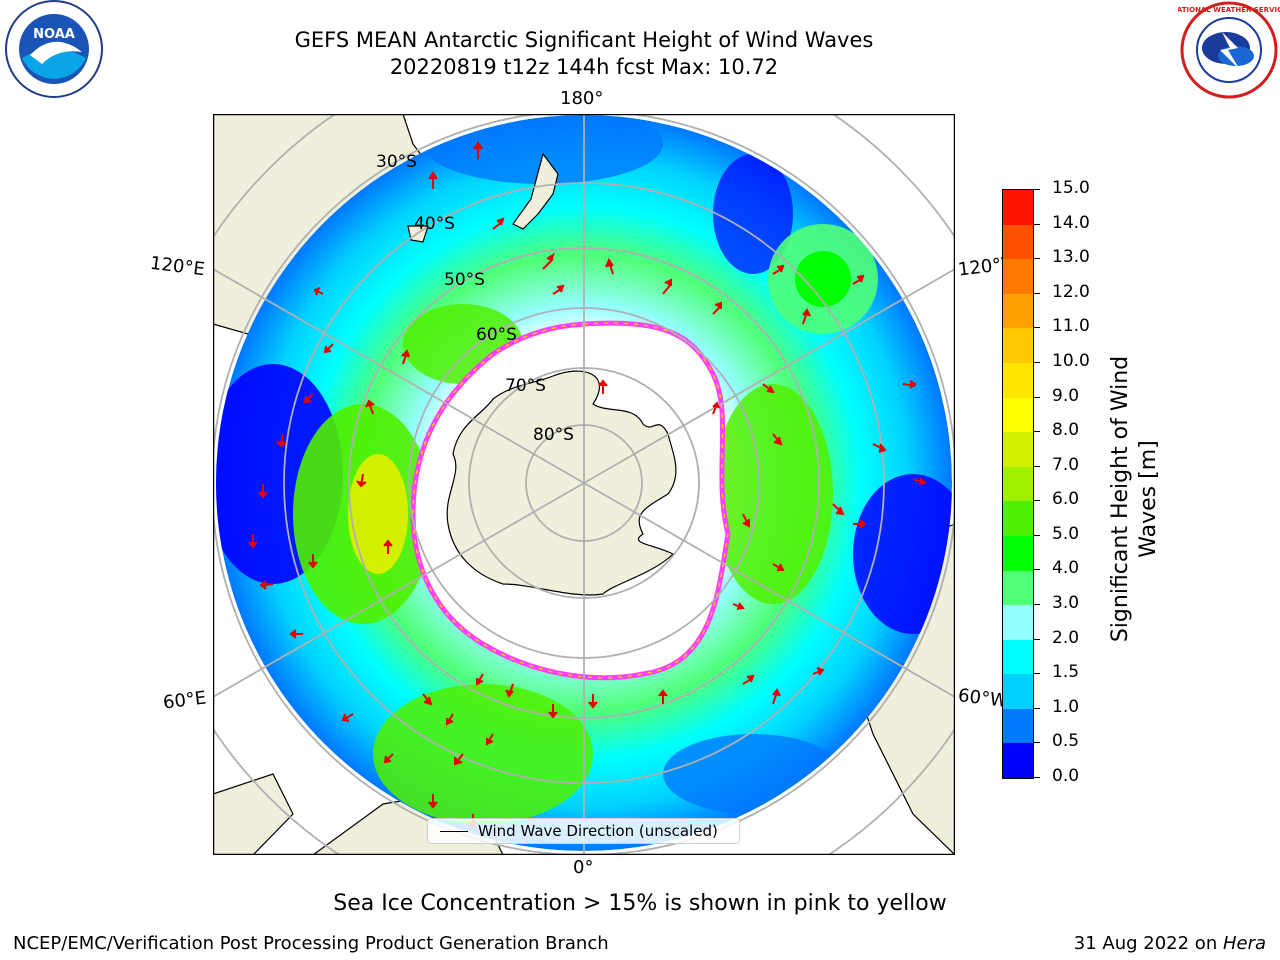  What do you see at coordinates (184, 700) in the screenshot?
I see `lon-label-60e: 60°E` at bounding box center [184, 700].